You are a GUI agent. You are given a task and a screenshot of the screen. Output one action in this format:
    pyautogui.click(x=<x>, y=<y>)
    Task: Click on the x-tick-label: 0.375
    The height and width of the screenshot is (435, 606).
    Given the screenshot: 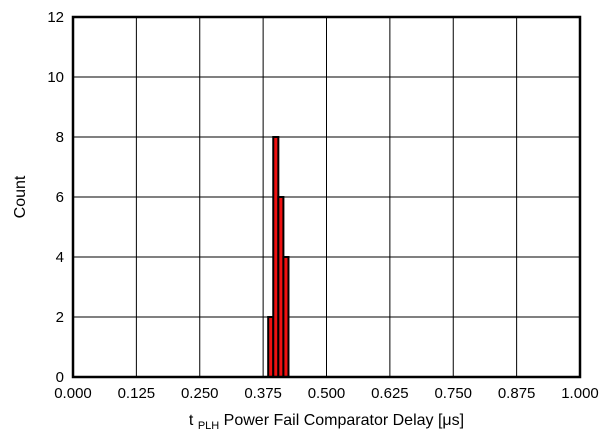 What is the action you would take?
    pyautogui.click(x=263, y=393)
    